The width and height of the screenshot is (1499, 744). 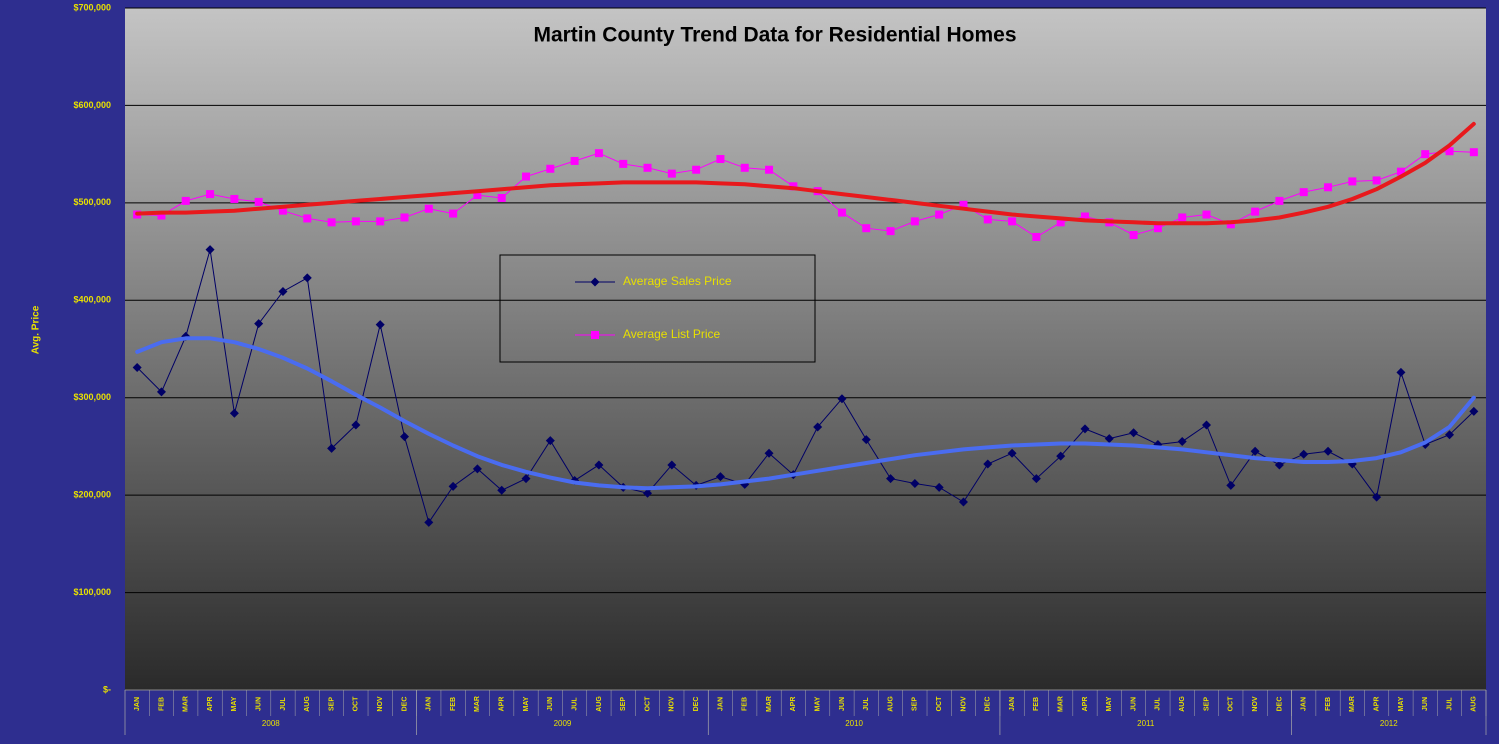 I want to click on legend-label: Average Sales Price, so click(x=677, y=281).